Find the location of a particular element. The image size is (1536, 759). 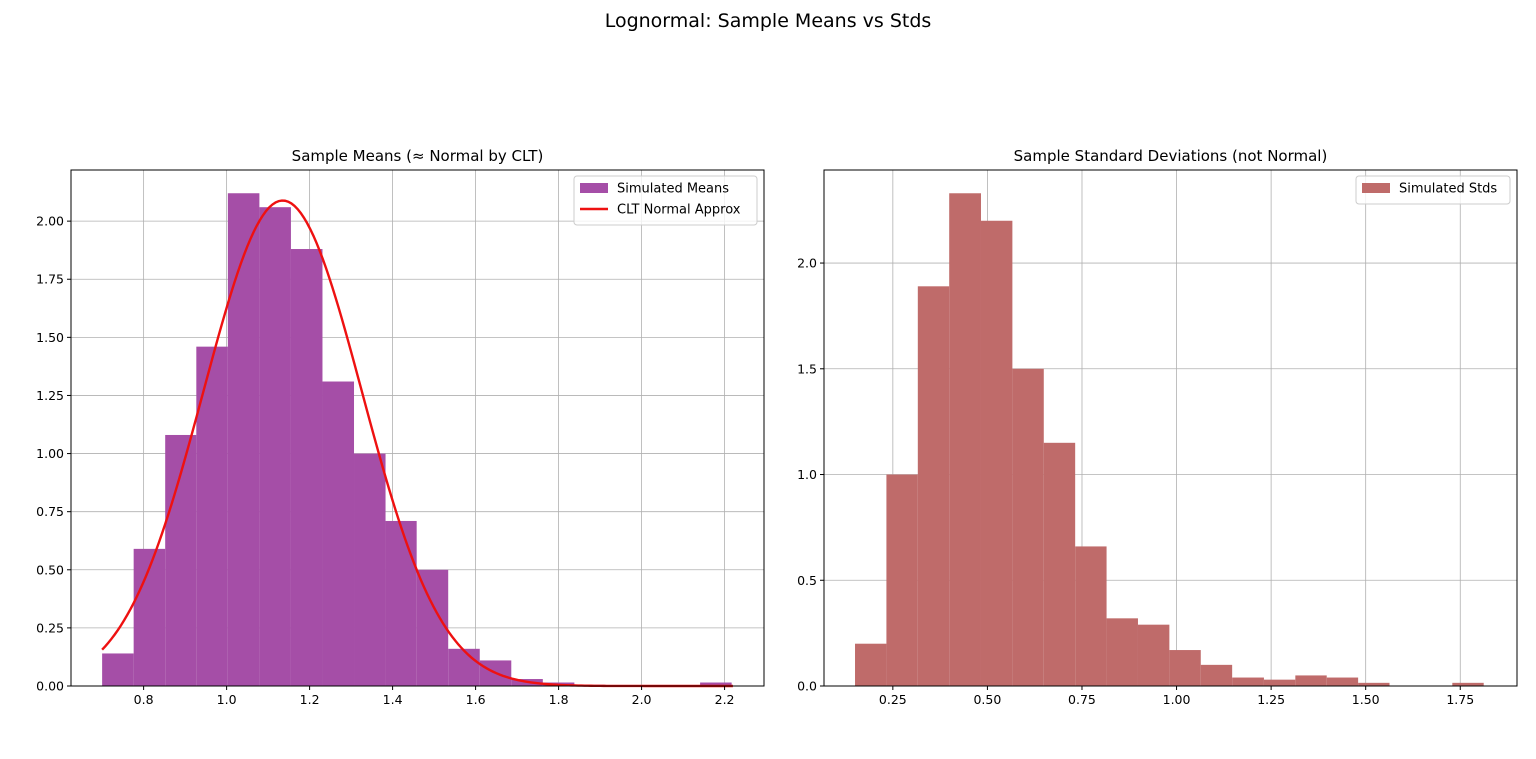

x-tick-label: 0.25 is located at coordinates (893, 699).